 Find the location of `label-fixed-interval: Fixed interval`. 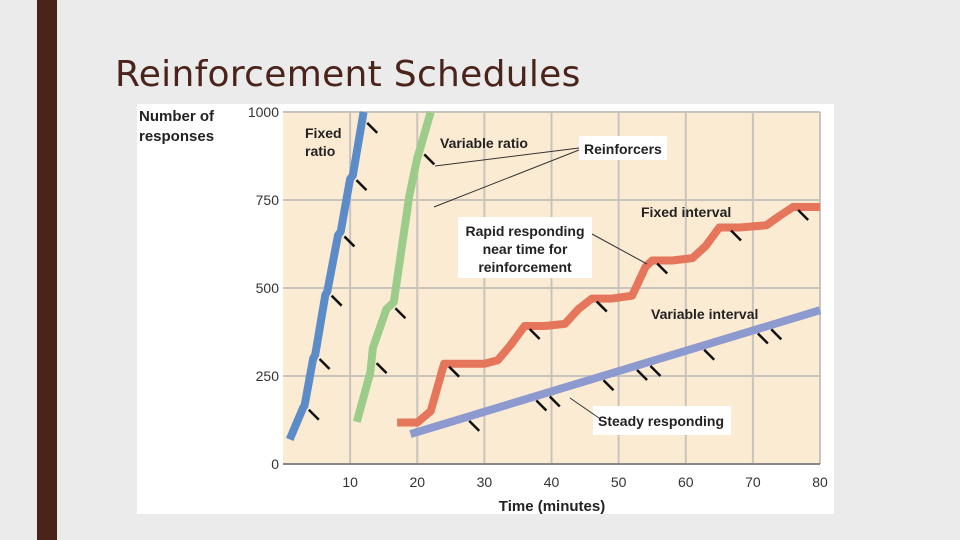

label-fixed-interval: Fixed interval is located at coordinates (686, 212).